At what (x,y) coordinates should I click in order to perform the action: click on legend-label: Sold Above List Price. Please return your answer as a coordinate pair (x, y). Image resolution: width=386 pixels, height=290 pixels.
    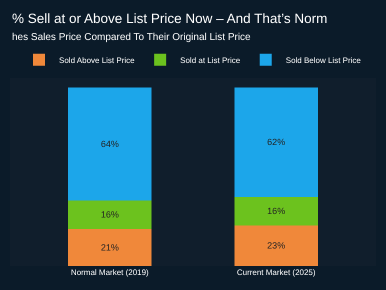
    Looking at the image, I should click on (97, 60).